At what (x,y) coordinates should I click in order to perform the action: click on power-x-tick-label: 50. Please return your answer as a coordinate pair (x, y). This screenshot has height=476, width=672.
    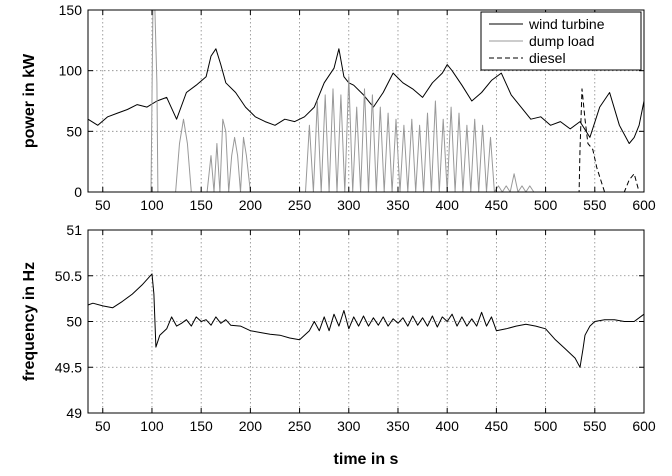
    Looking at the image, I should click on (103, 205).